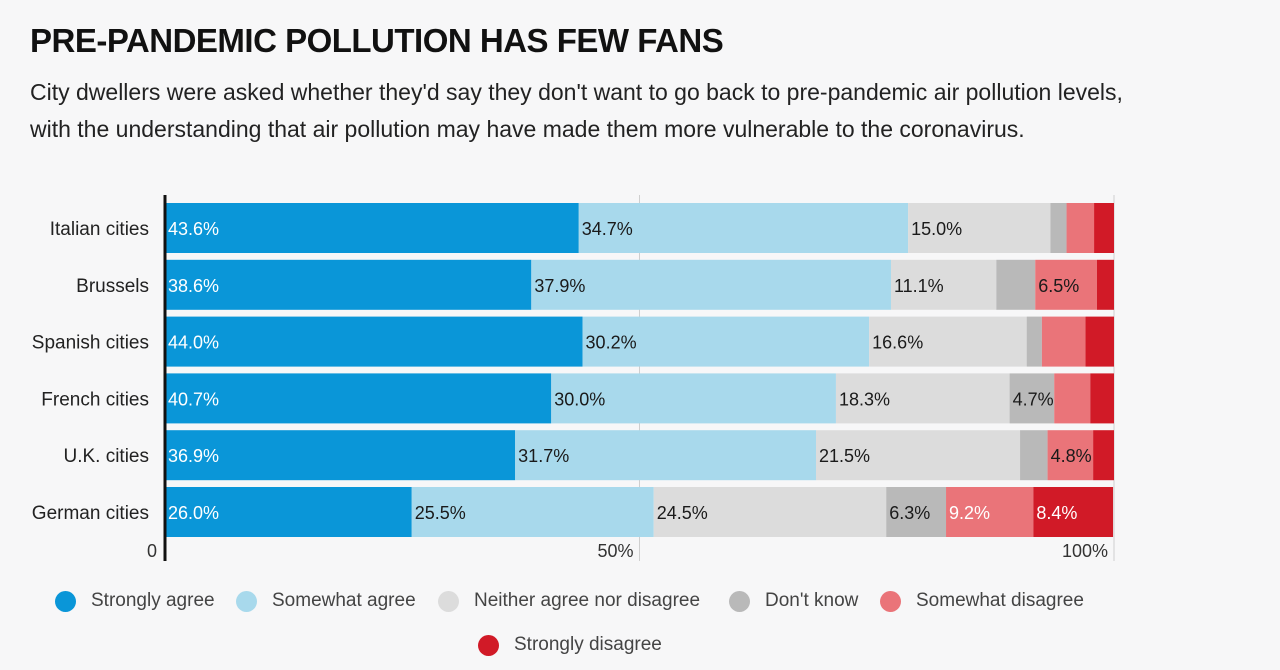  Describe the element at coordinates (112, 286) in the screenshot. I see `category-label: Brussels` at that location.